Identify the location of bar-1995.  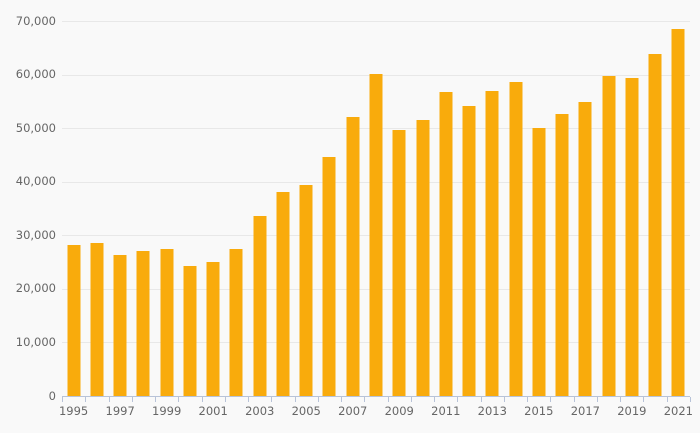
(74, 320).